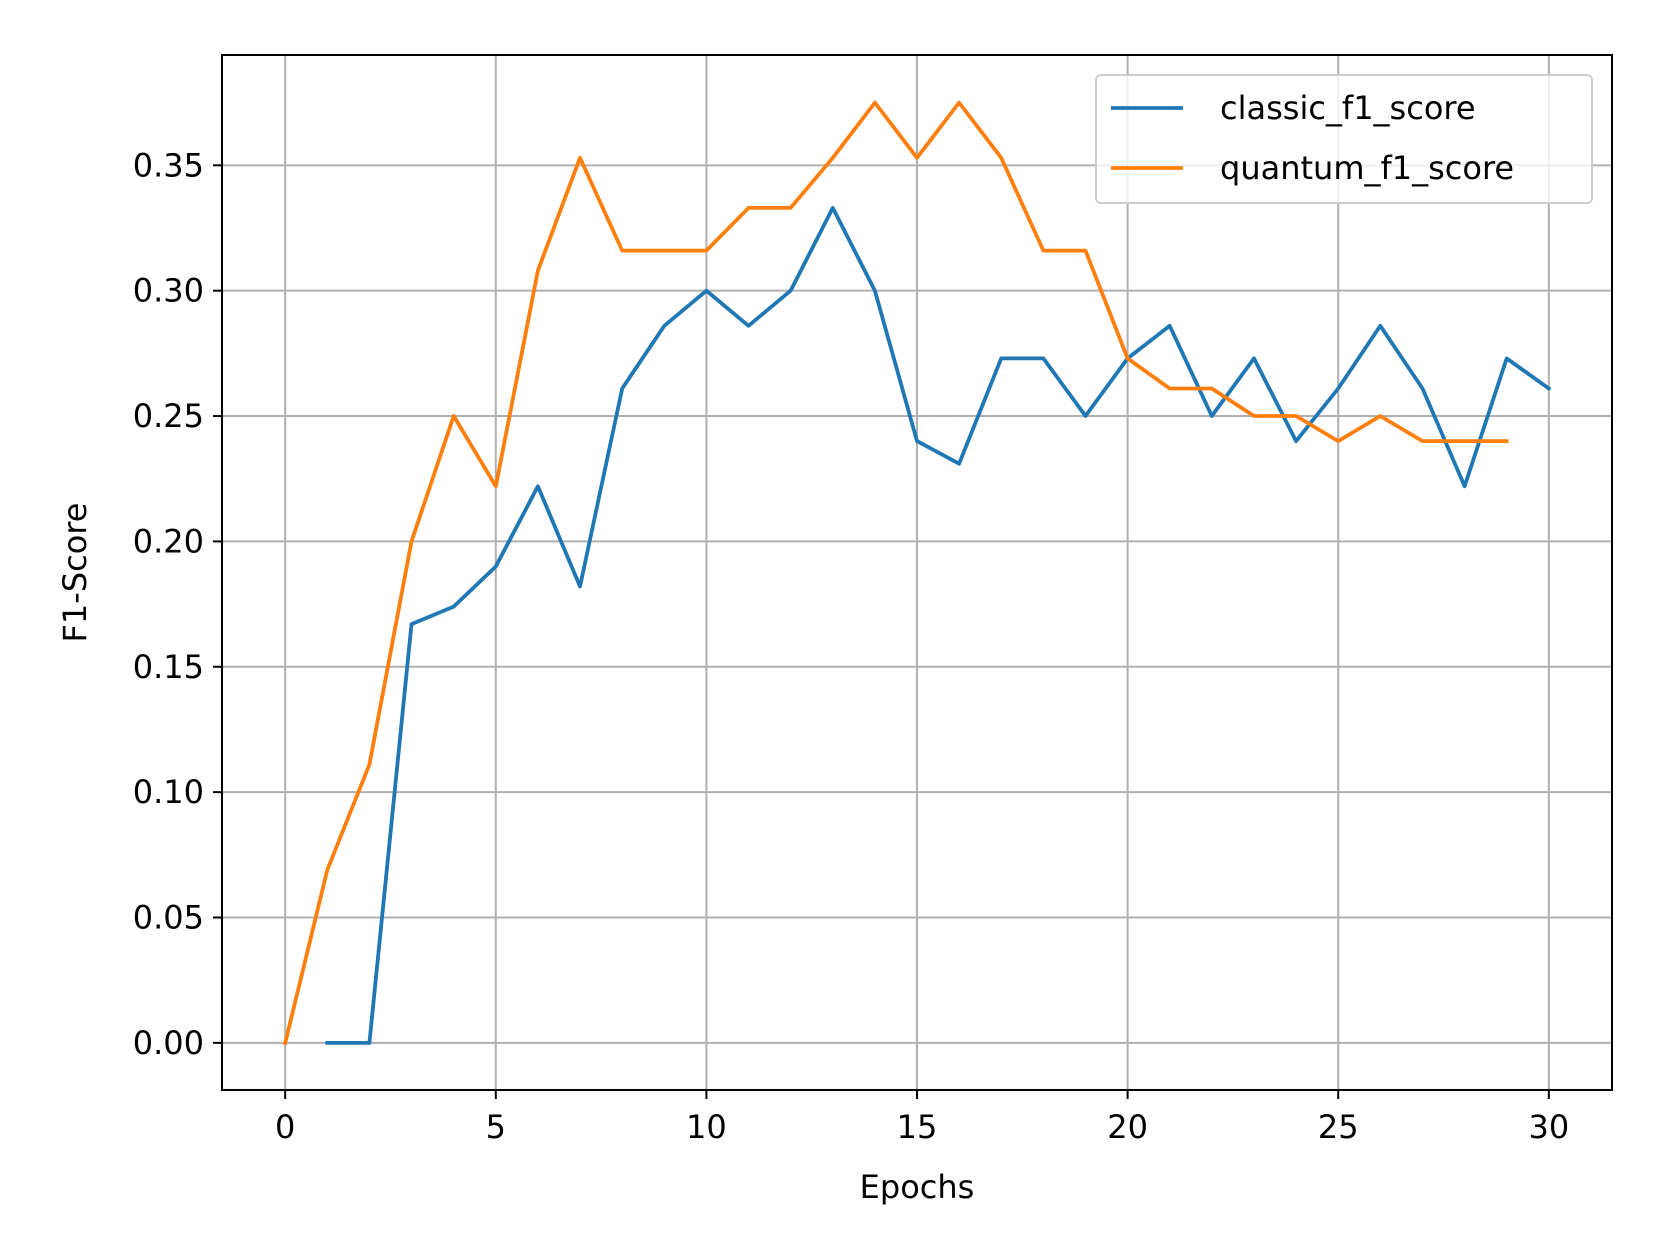 The height and width of the screenshot is (1259, 1660). What do you see at coordinates (168, 918) in the screenshot?
I see `y-tick-label: 0.05` at bounding box center [168, 918].